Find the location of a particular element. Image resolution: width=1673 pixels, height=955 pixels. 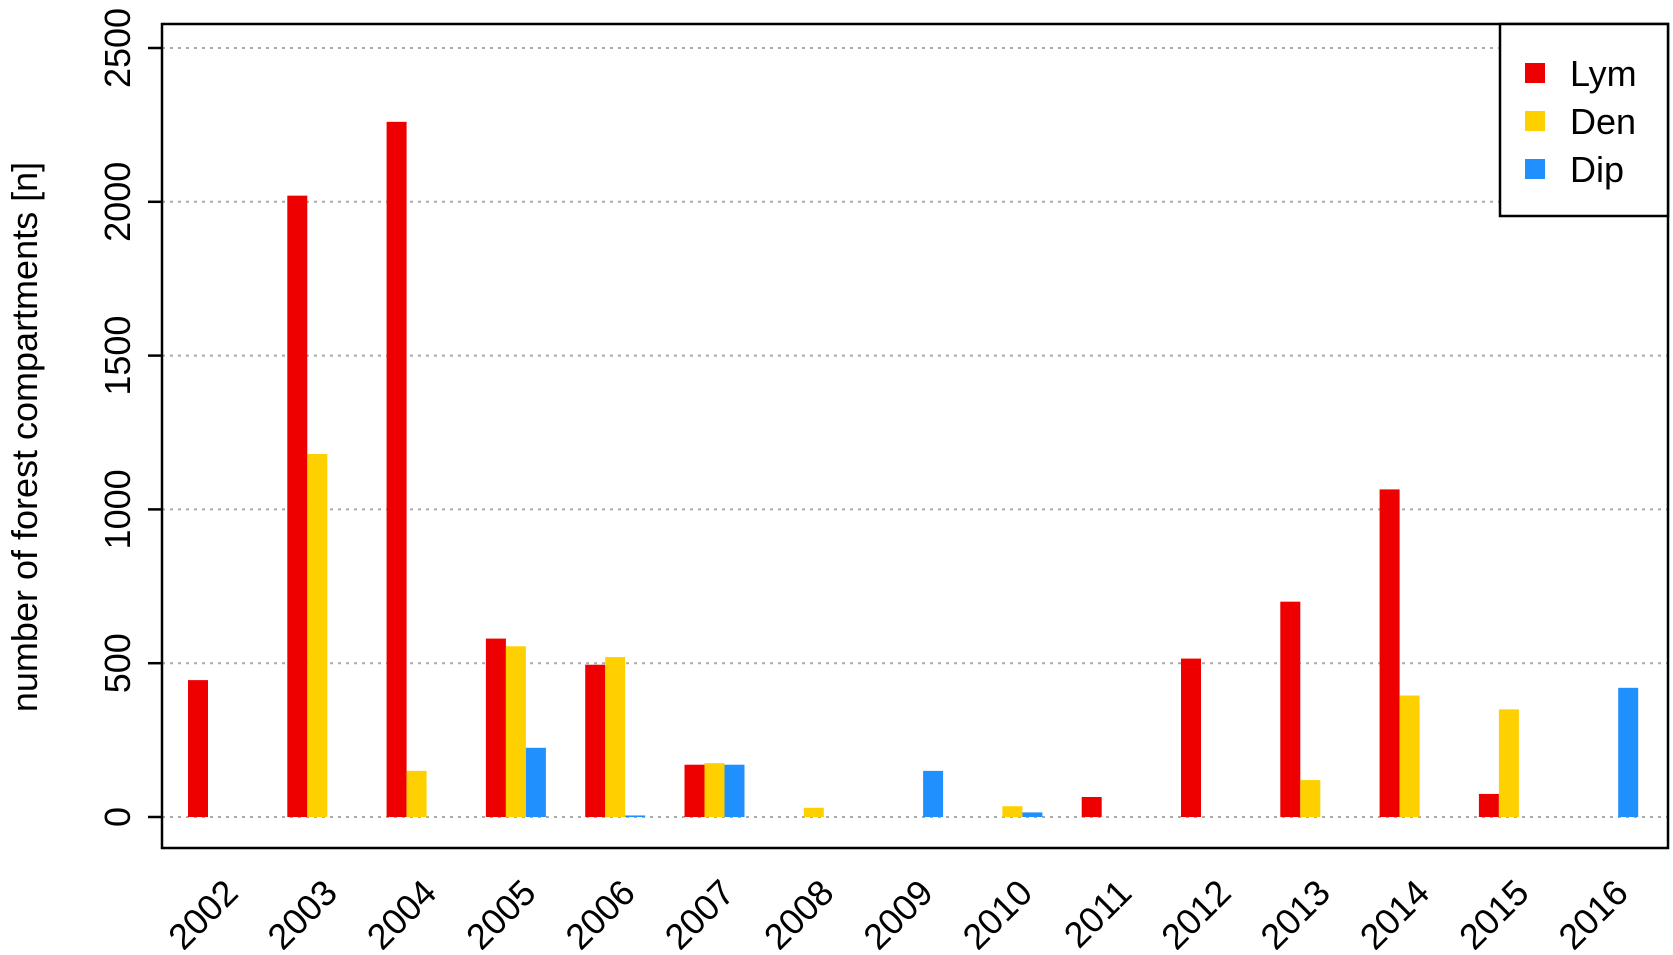

legend-label-lym: Lym is located at coordinates (1603, 73).